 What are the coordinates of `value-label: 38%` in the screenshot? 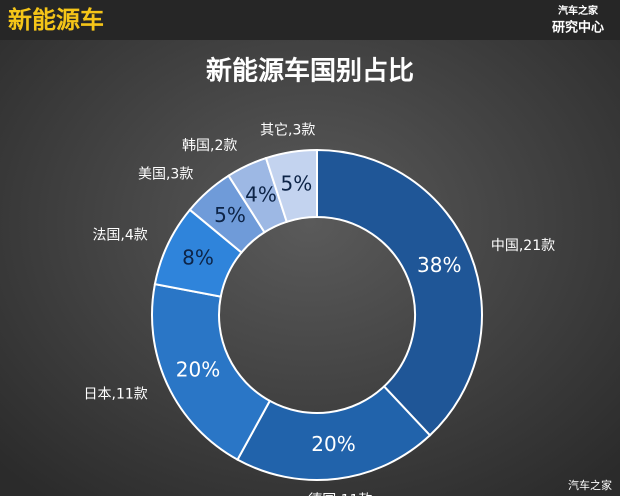 It's located at (439, 265).